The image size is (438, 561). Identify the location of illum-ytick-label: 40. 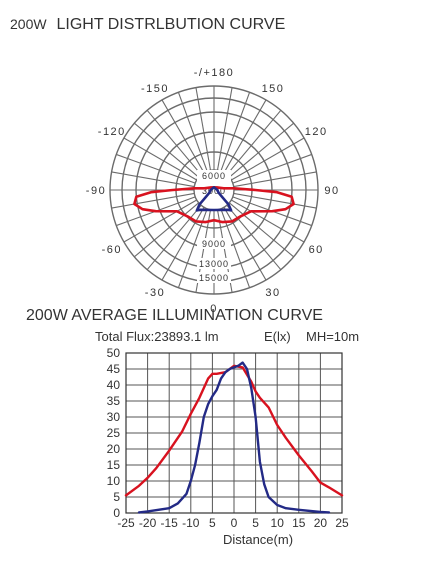
(114, 385).